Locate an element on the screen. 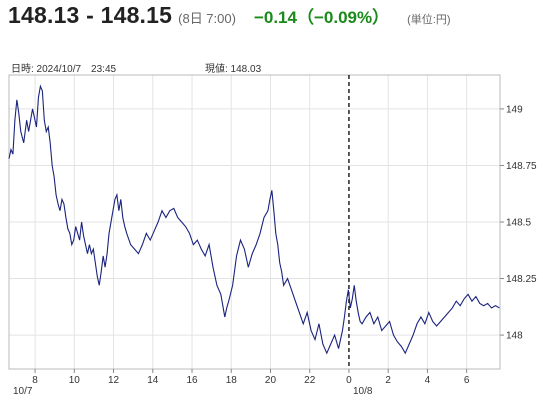 The image size is (543, 400). x-axis-date-labels: 10/7 10/8 is located at coordinates (193, 391).